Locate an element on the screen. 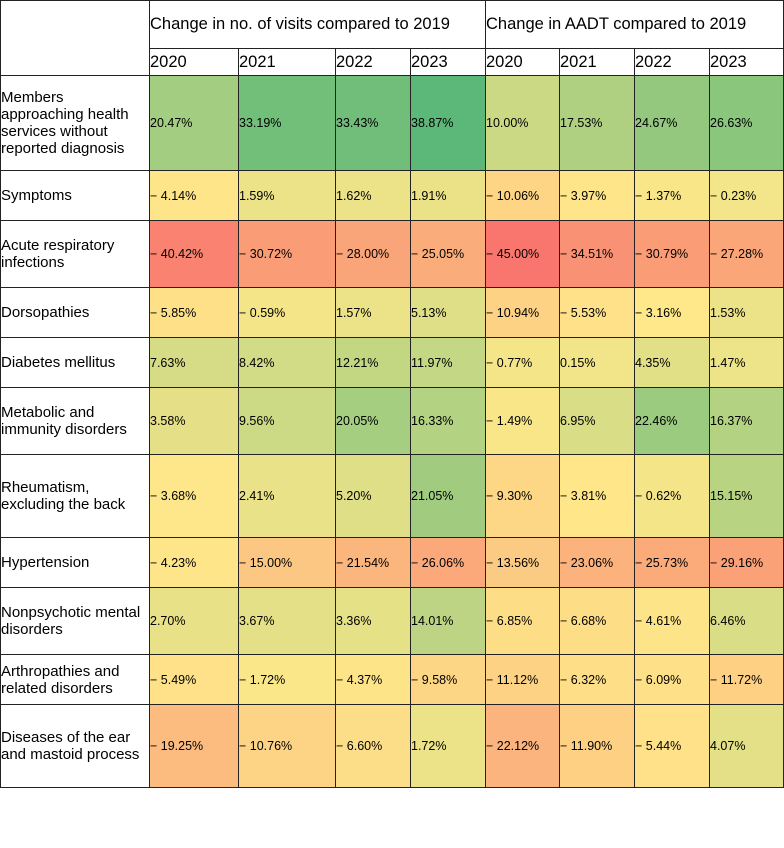 The width and height of the screenshot is (784, 848). heat-cell-aadt-2022: − 6.09% is located at coordinates (672, 679).